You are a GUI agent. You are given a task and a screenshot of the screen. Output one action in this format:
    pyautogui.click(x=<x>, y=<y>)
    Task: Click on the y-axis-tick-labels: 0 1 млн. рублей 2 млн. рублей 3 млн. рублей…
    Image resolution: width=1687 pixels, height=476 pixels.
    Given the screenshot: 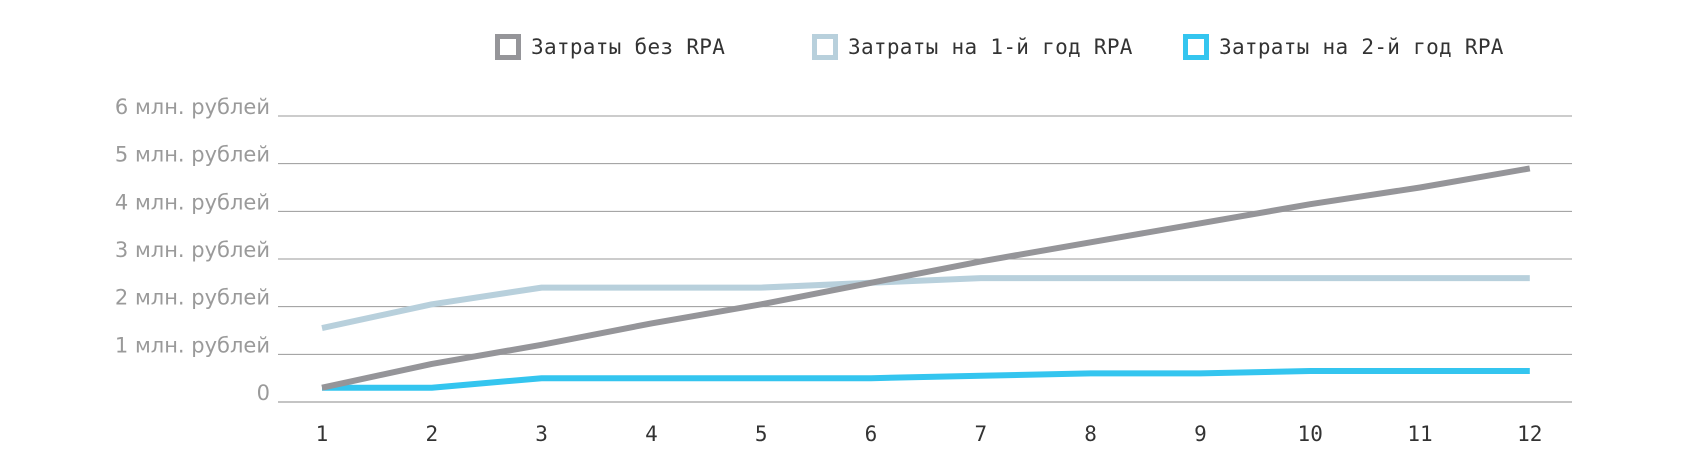 What is the action you would take?
    pyautogui.click(x=192, y=250)
    